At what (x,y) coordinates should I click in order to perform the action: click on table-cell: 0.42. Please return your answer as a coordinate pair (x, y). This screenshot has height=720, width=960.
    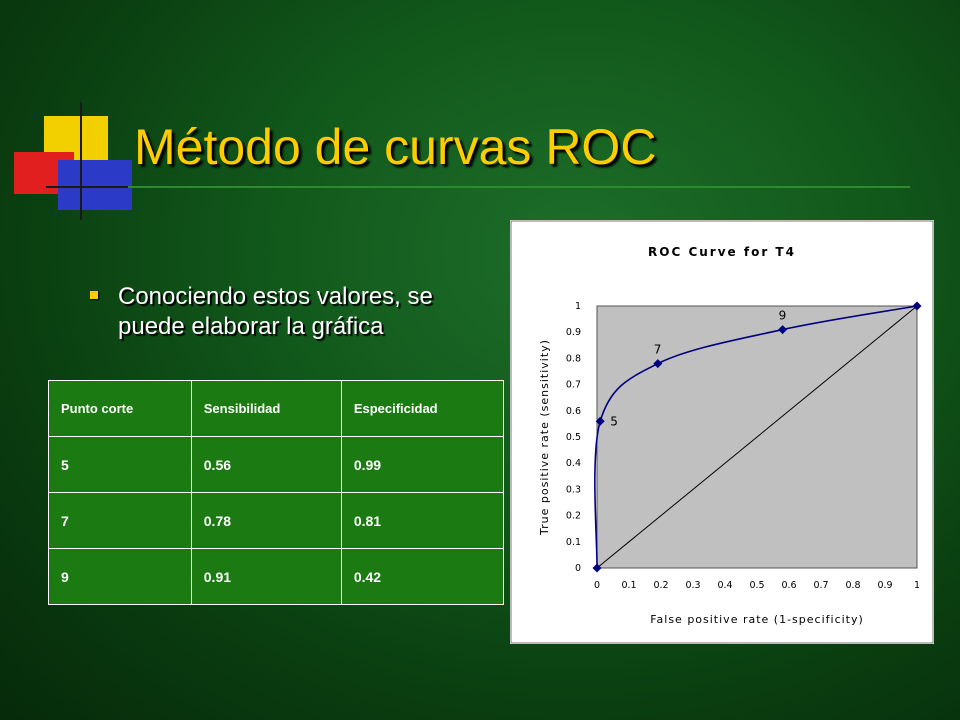
    Looking at the image, I should click on (422, 576).